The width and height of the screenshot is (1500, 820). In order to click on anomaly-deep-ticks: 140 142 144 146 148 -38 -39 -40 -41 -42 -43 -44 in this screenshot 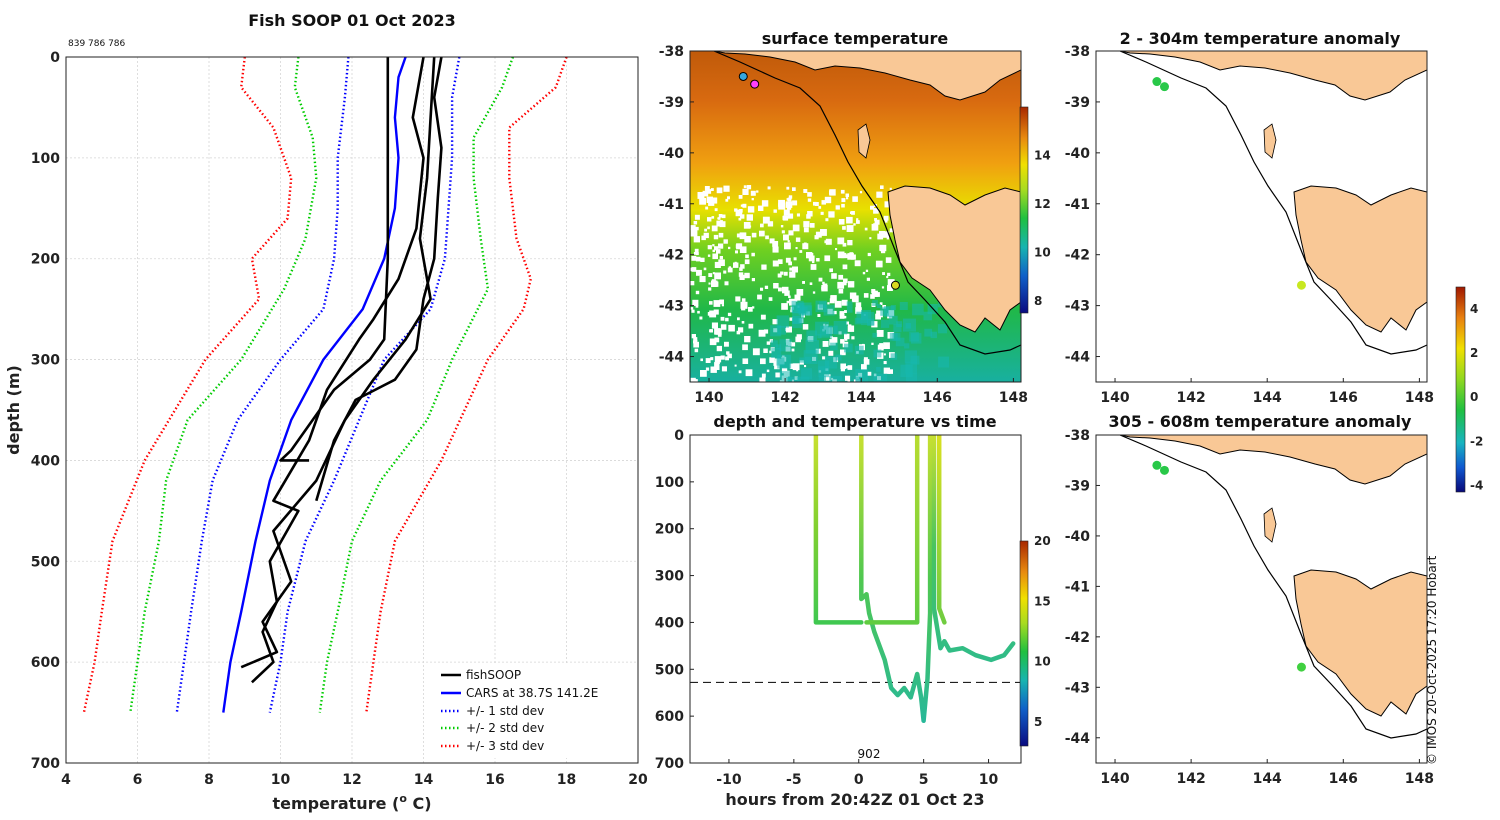, I will do `click(1249, 607)`.